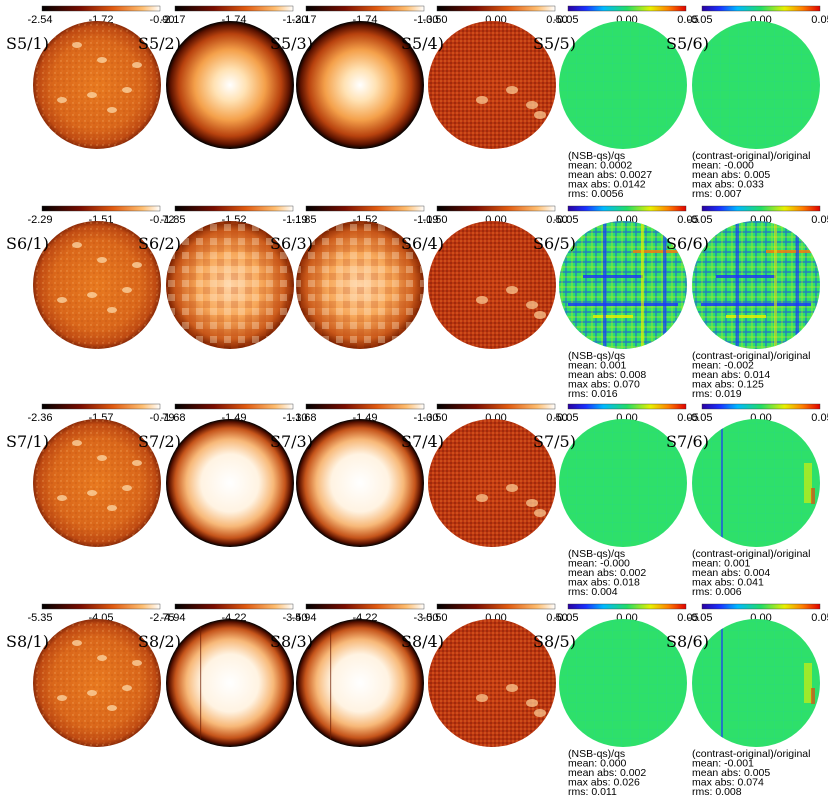  Describe the element at coordinates (610, 175) in the screenshot. I see `stats-line: mean abs: 0.0027` at that location.